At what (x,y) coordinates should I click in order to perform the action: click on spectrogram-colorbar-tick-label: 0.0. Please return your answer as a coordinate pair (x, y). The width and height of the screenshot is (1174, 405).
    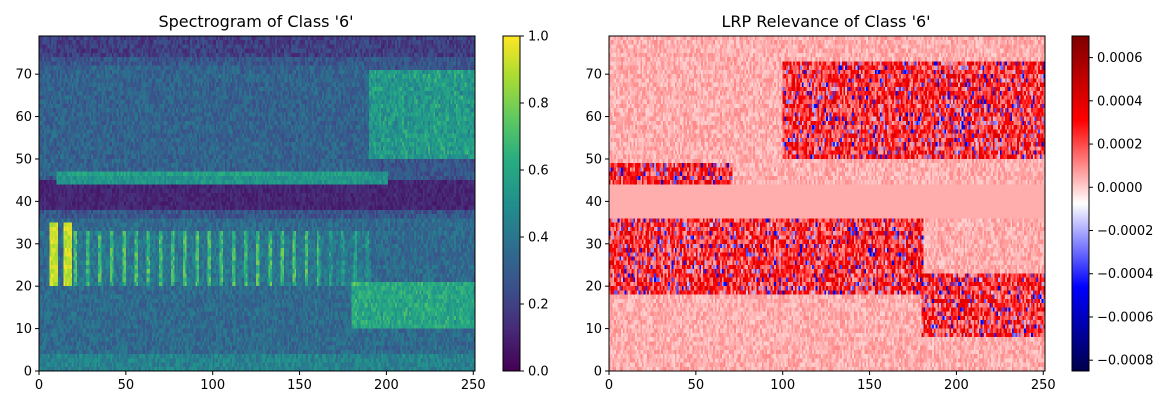
    Looking at the image, I should click on (538, 372).